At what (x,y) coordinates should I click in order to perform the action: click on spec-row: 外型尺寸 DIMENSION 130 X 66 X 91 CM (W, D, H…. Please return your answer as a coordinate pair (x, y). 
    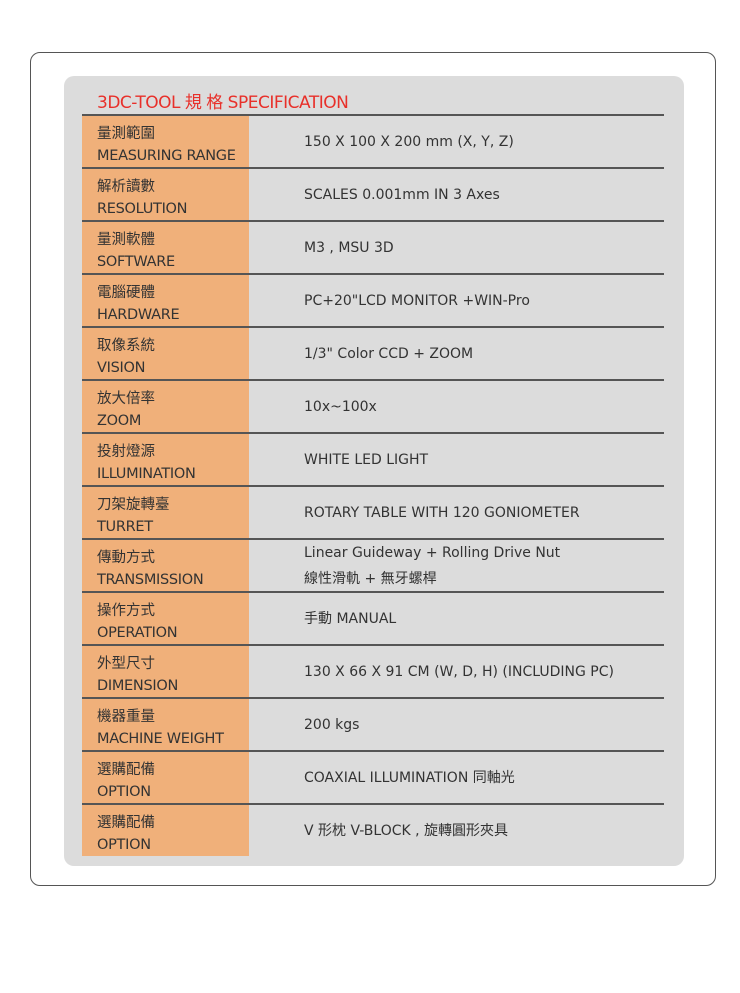
    Looking at the image, I should click on (373, 670).